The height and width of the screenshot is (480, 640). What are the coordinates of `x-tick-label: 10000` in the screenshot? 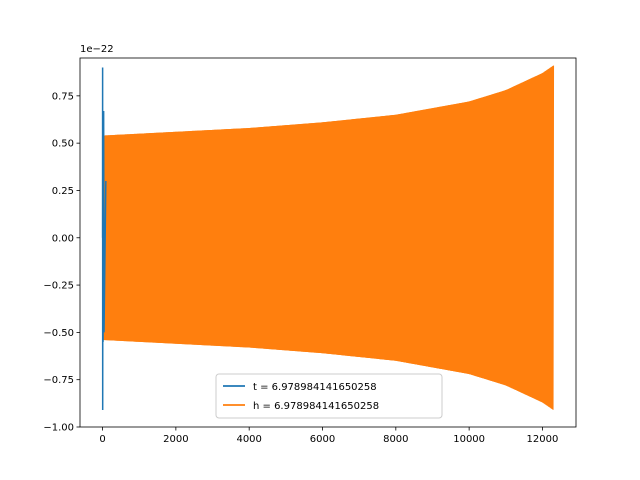 It's located at (469, 439).